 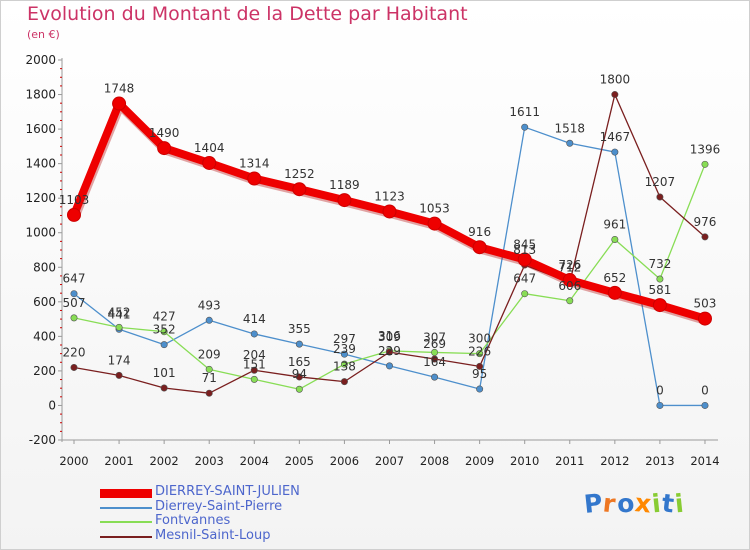 I want to click on y-tick-label: 800, so click(x=44, y=267).